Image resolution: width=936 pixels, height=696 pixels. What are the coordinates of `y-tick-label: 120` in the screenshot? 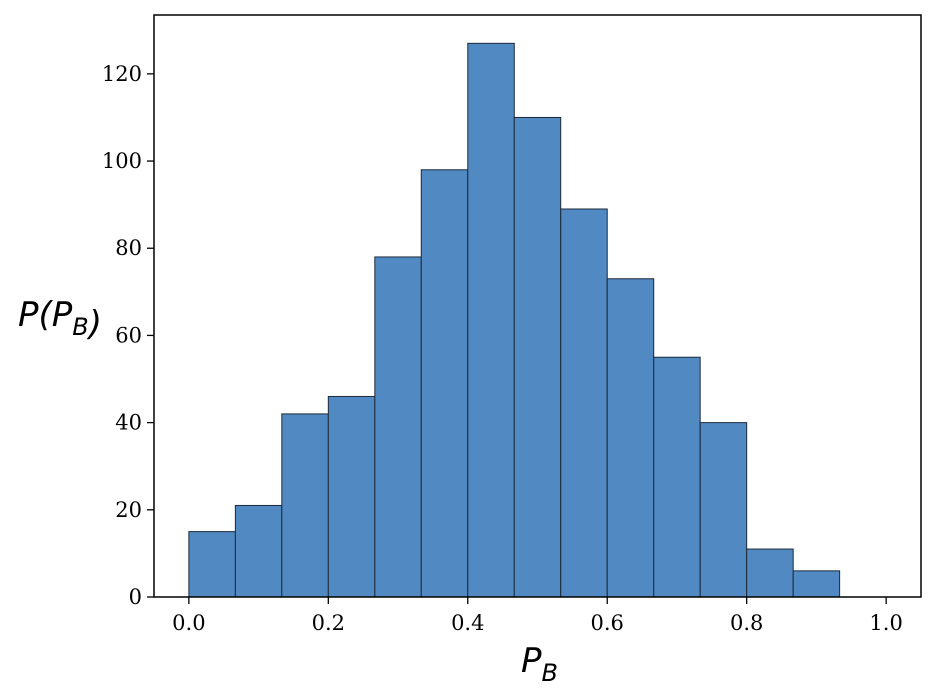 It's located at (122, 74).